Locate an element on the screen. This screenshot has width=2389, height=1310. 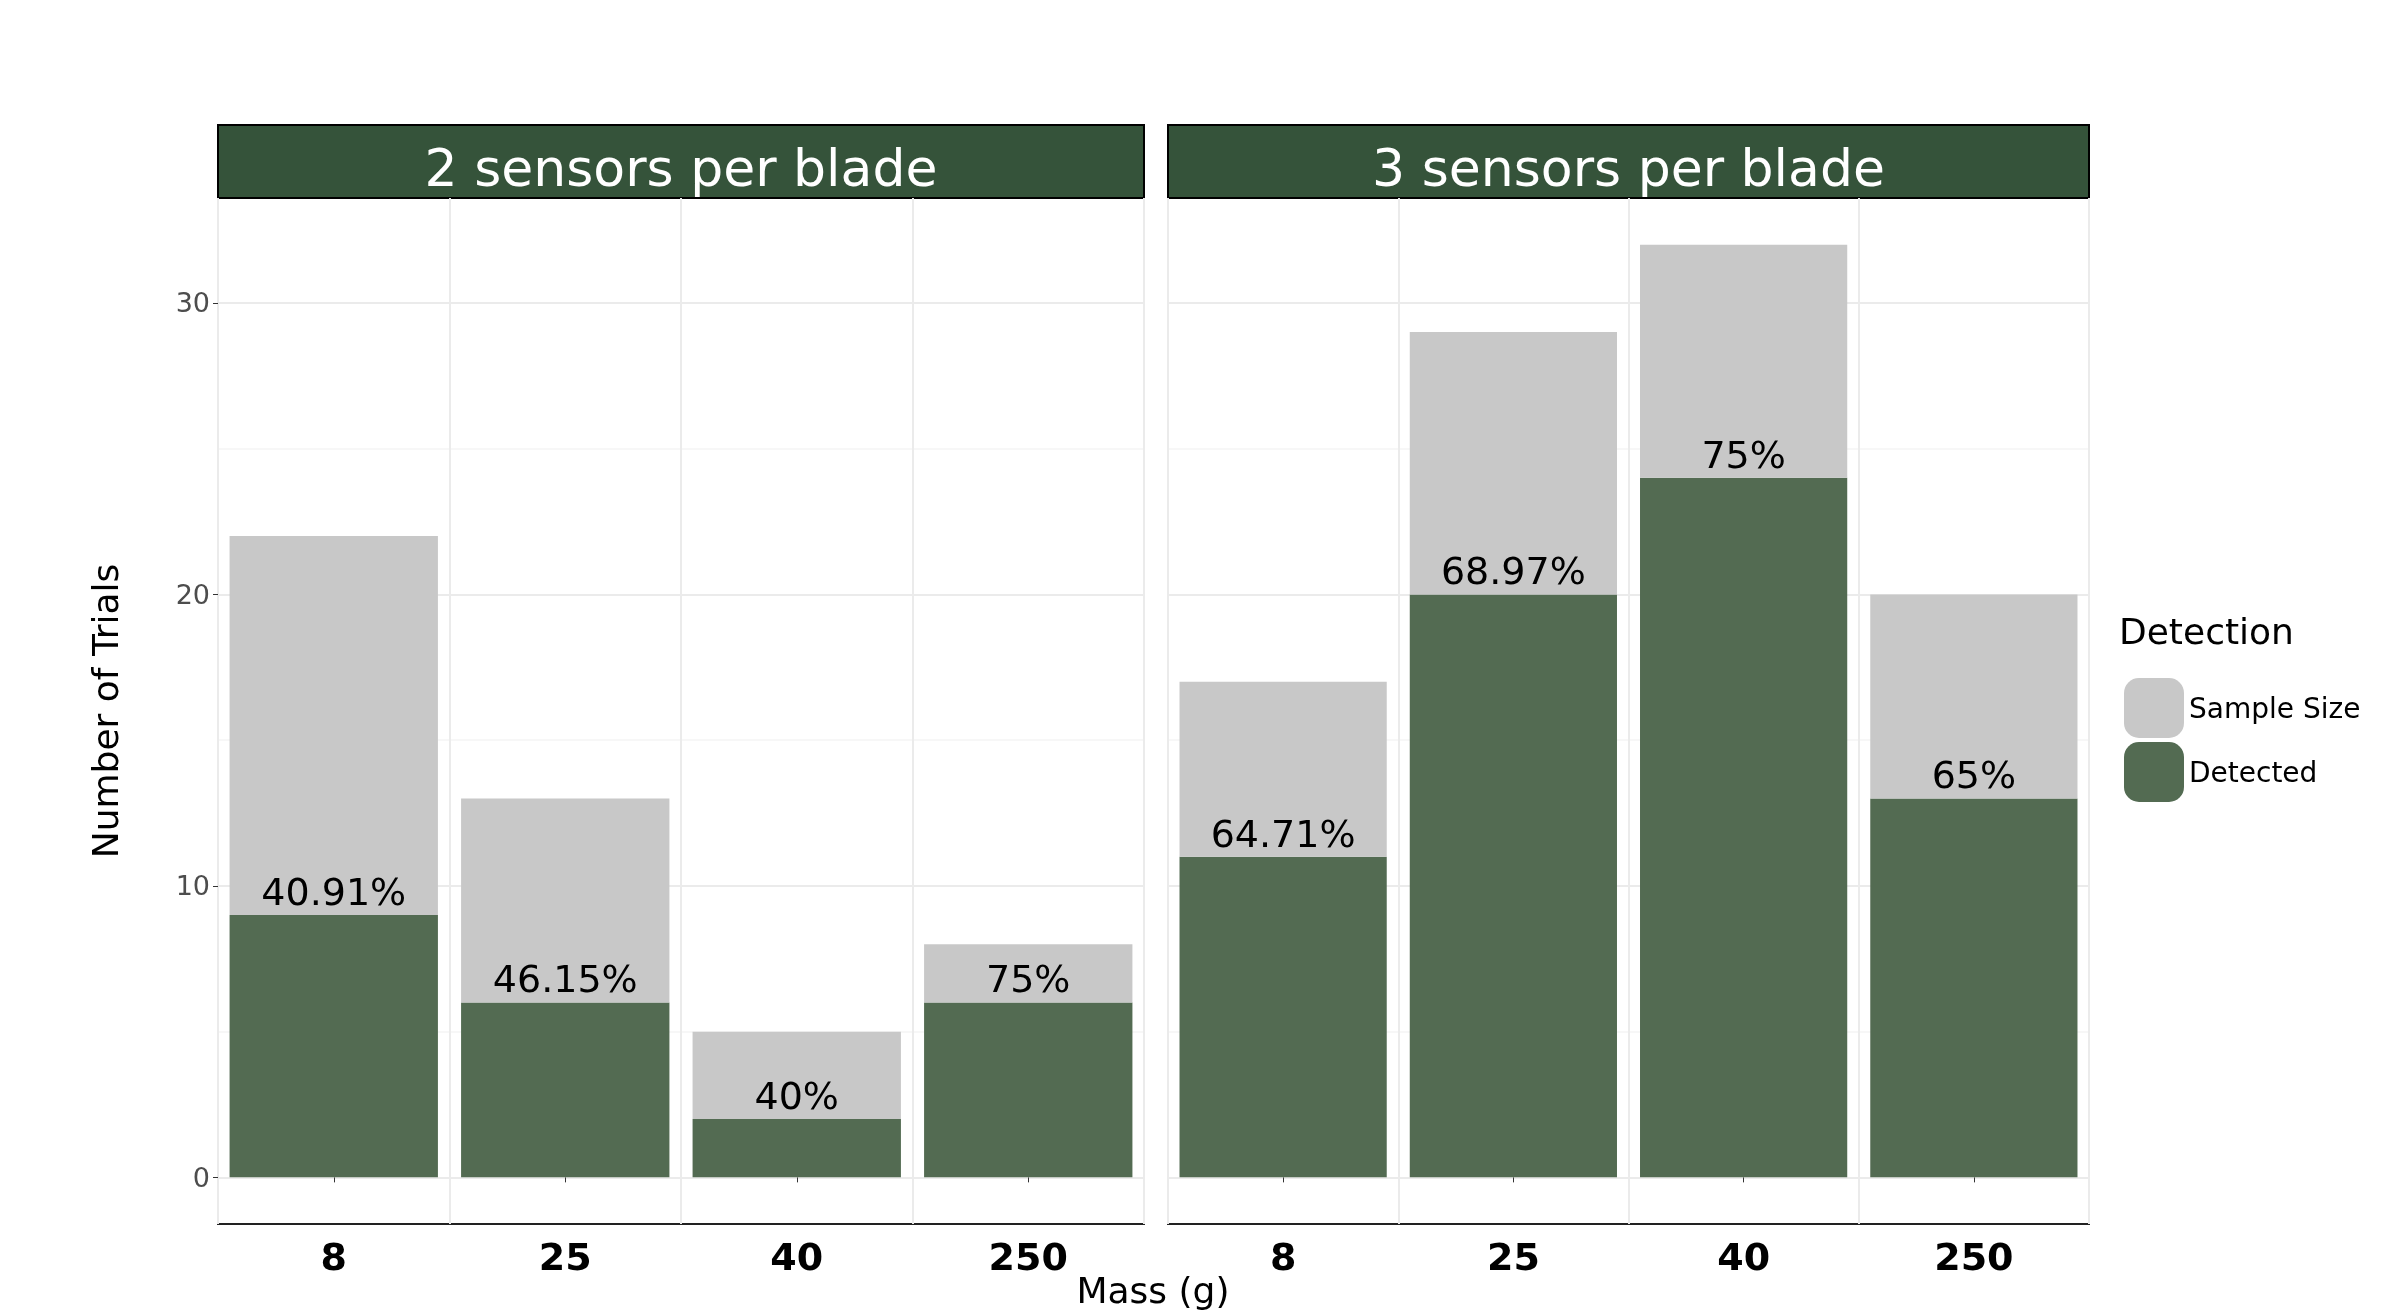
y-tick-label: 10 is located at coordinates (192, 886).